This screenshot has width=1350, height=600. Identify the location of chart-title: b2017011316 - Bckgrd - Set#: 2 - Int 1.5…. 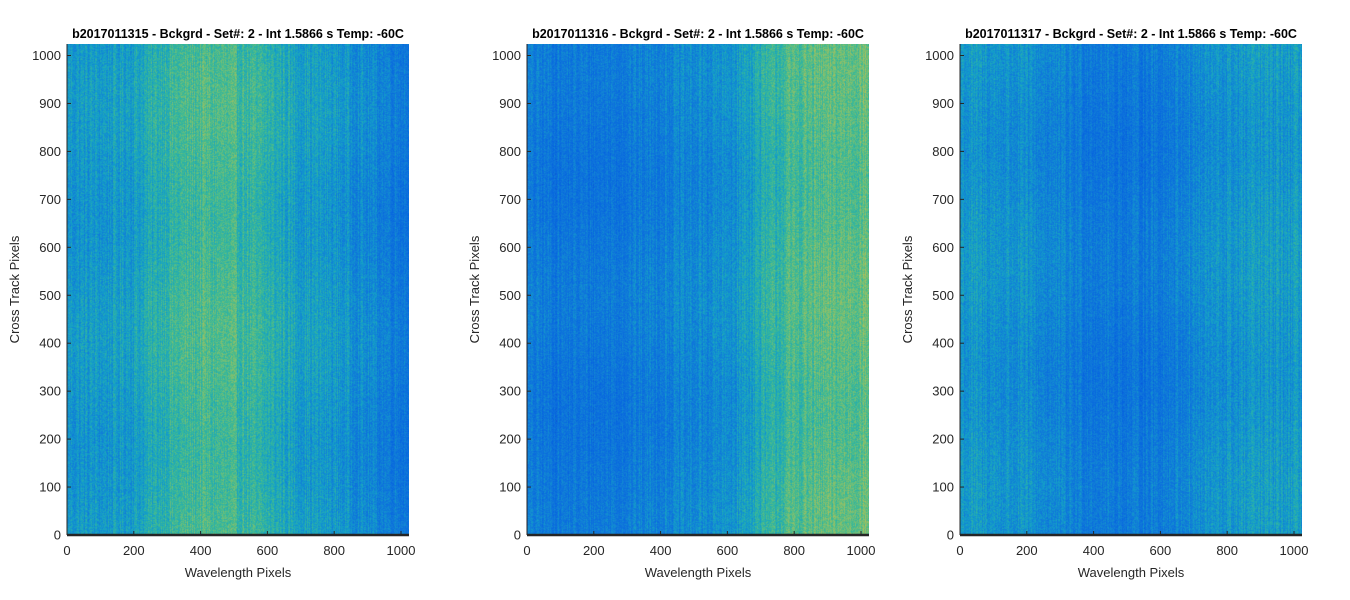
(698, 34).